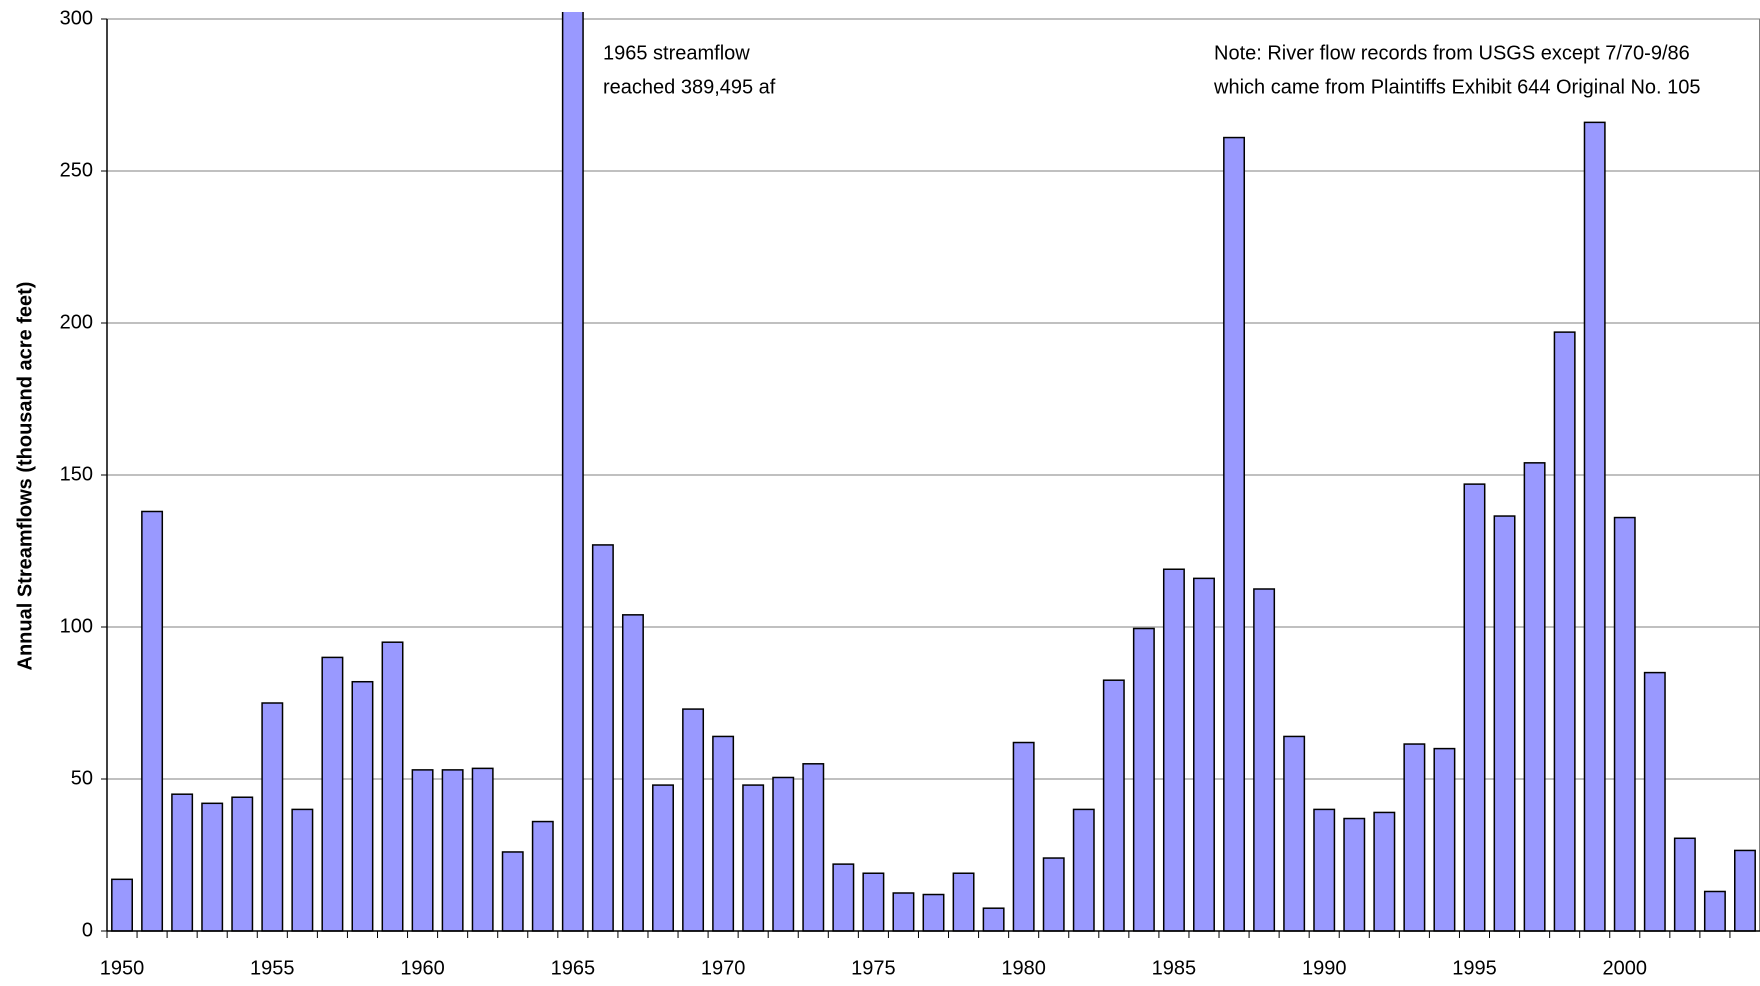 The width and height of the screenshot is (1760, 986). I want to click on y-tick-label: 300, so click(76, 18).